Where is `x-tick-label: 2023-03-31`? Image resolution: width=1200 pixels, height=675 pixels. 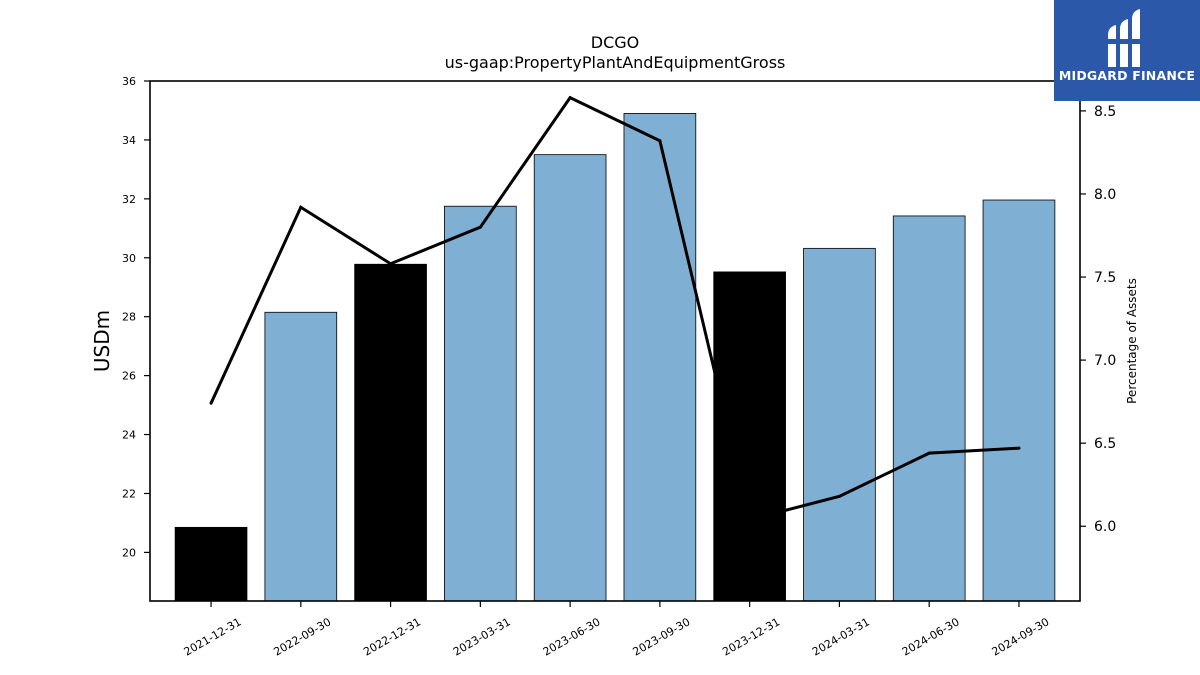 x-tick-label: 2023-03-31 is located at coordinates (482, 636).